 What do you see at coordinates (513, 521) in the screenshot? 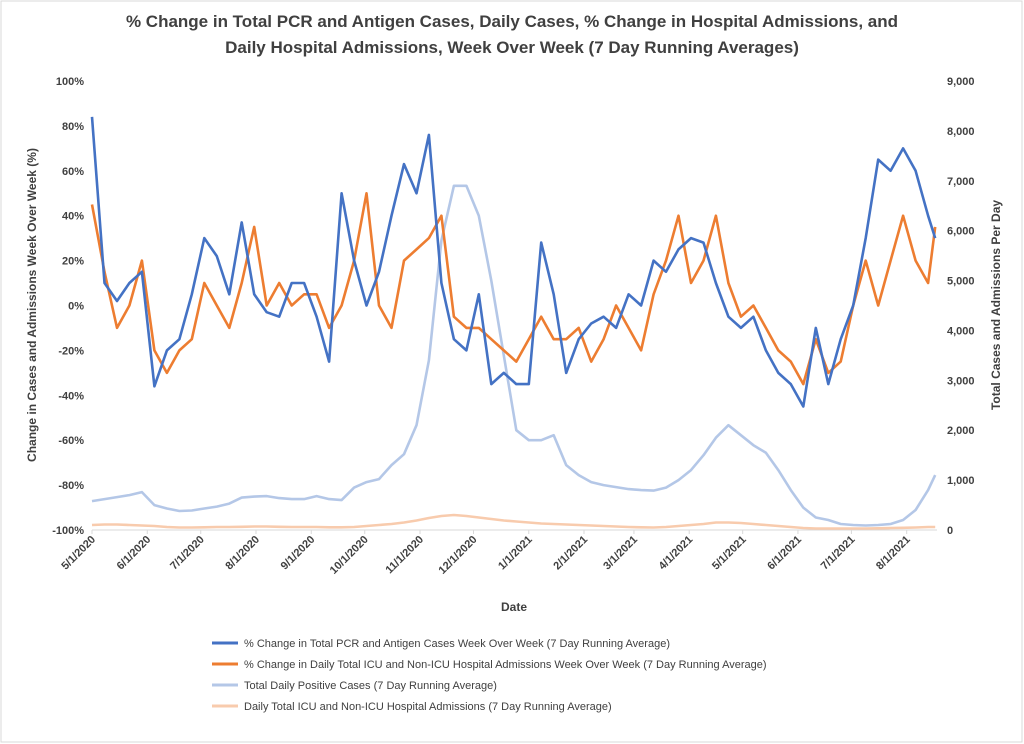
I see `series-line` at bounding box center [513, 521].